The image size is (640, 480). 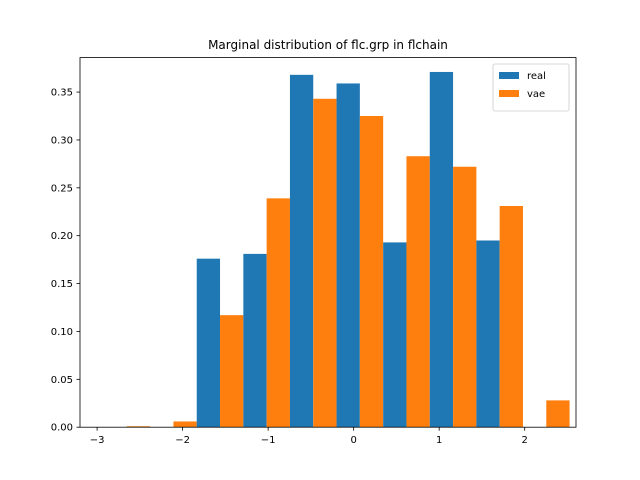 What do you see at coordinates (353, 440) in the screenshot?
I see `x-tick-label: 0` at bounding box center [353, 440].